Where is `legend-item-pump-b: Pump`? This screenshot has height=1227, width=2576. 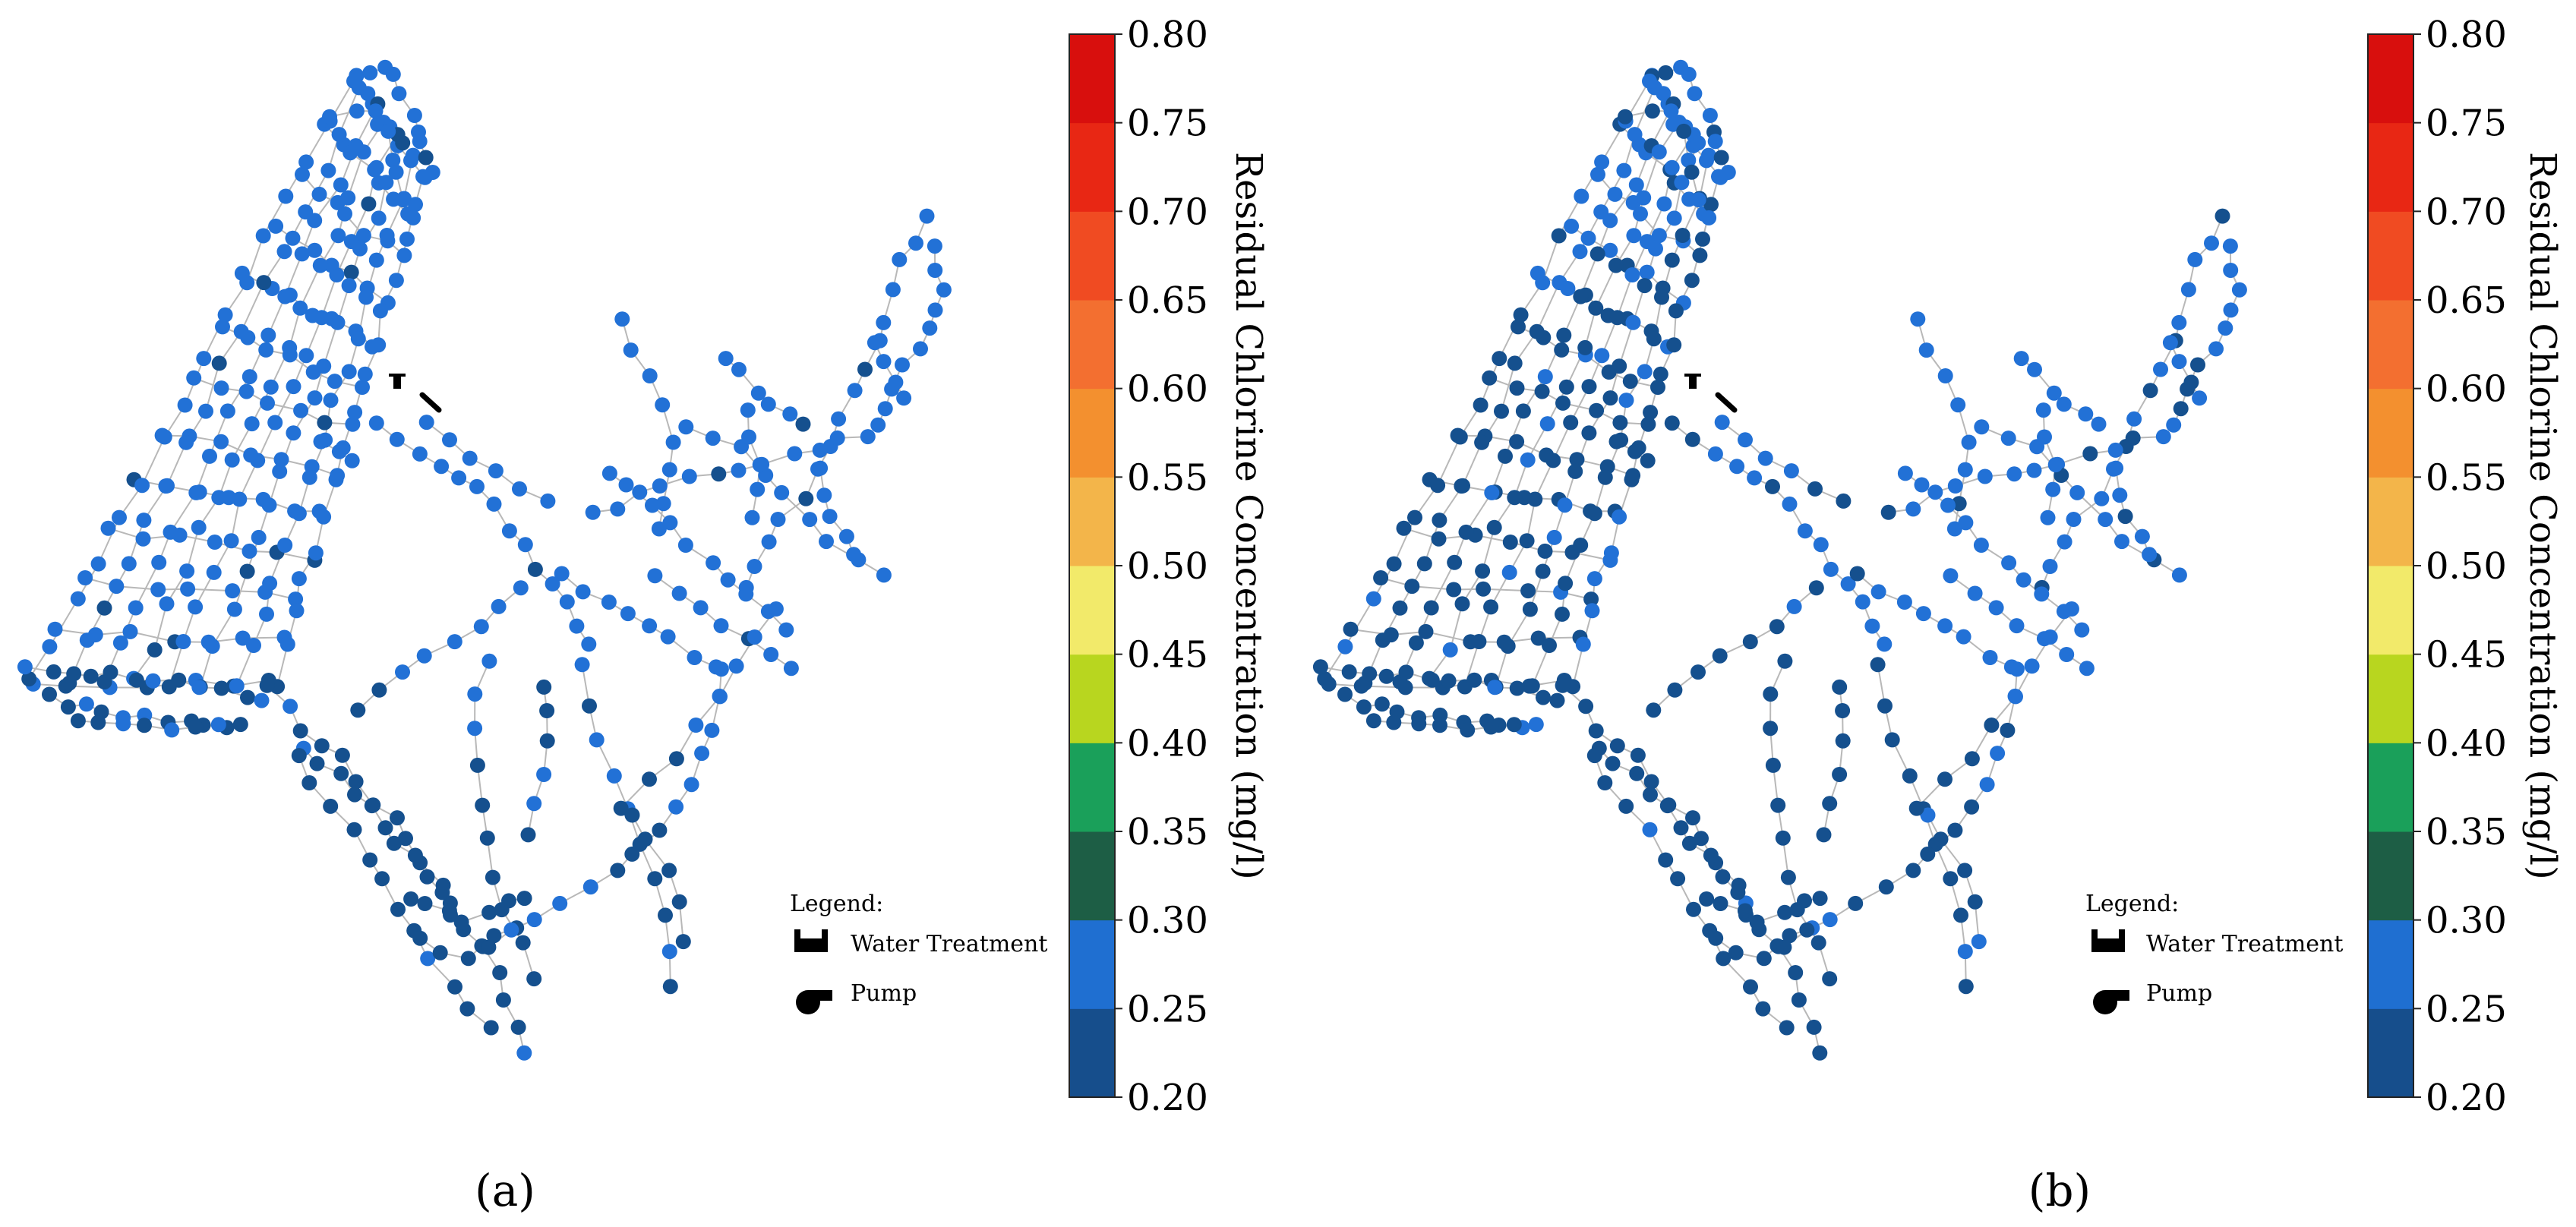
legend-item-pump-b: Pump is located at coordinates (2179, 993).